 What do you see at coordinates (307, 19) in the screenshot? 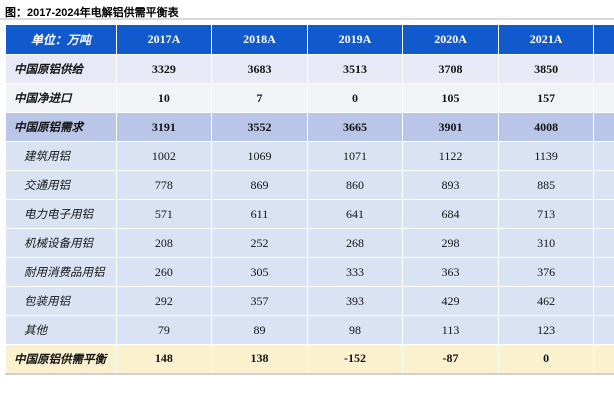
I see `title-divider` at bounding box center [307, 19].